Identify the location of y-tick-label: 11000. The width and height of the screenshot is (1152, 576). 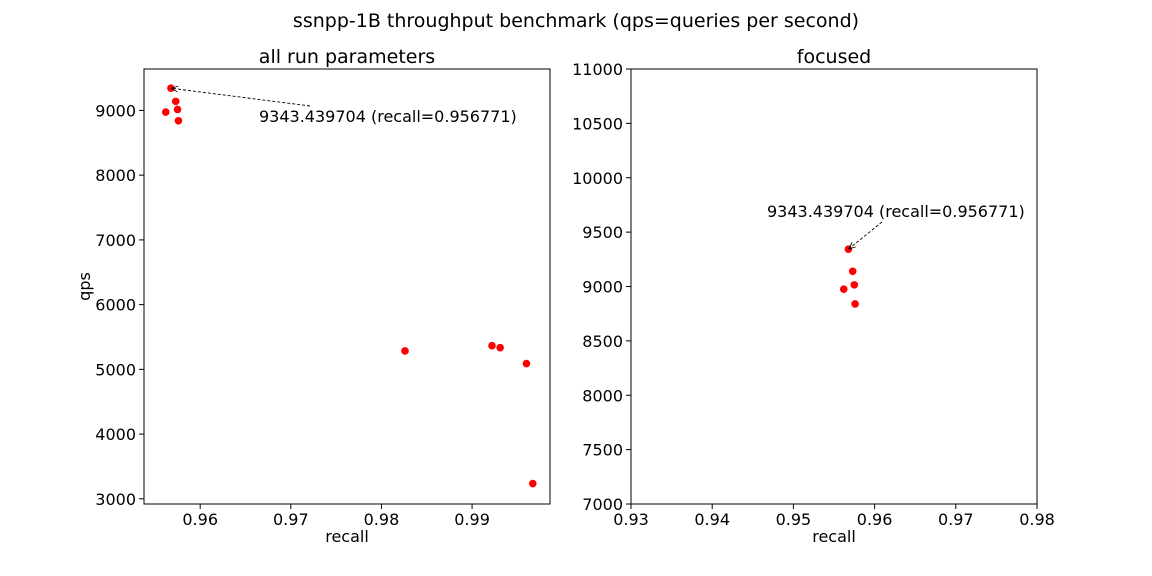
(597, 69).